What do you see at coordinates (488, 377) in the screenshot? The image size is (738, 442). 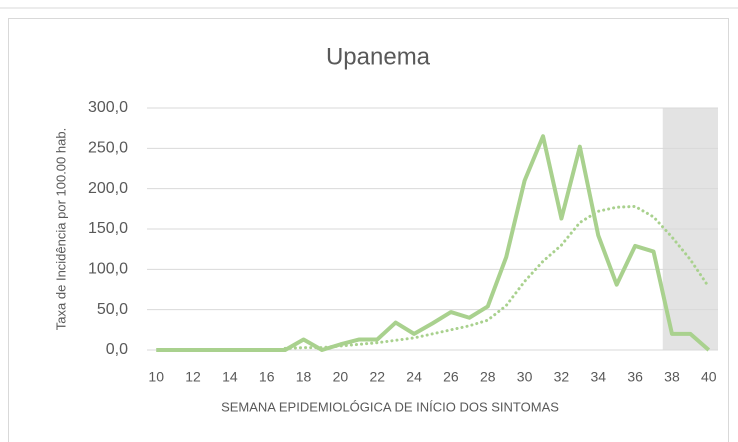 I see `x-tick-label: 28` at bounding box center [488, 377].